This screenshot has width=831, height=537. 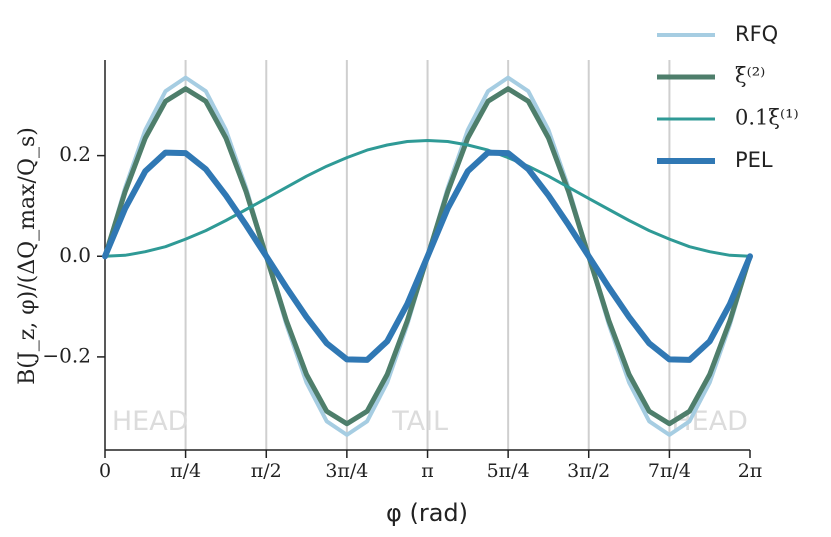 What do you see at coordinates (105, 471) in the screenshot?
I see `x-tick-label: 0` at bounding box center [105, 471].